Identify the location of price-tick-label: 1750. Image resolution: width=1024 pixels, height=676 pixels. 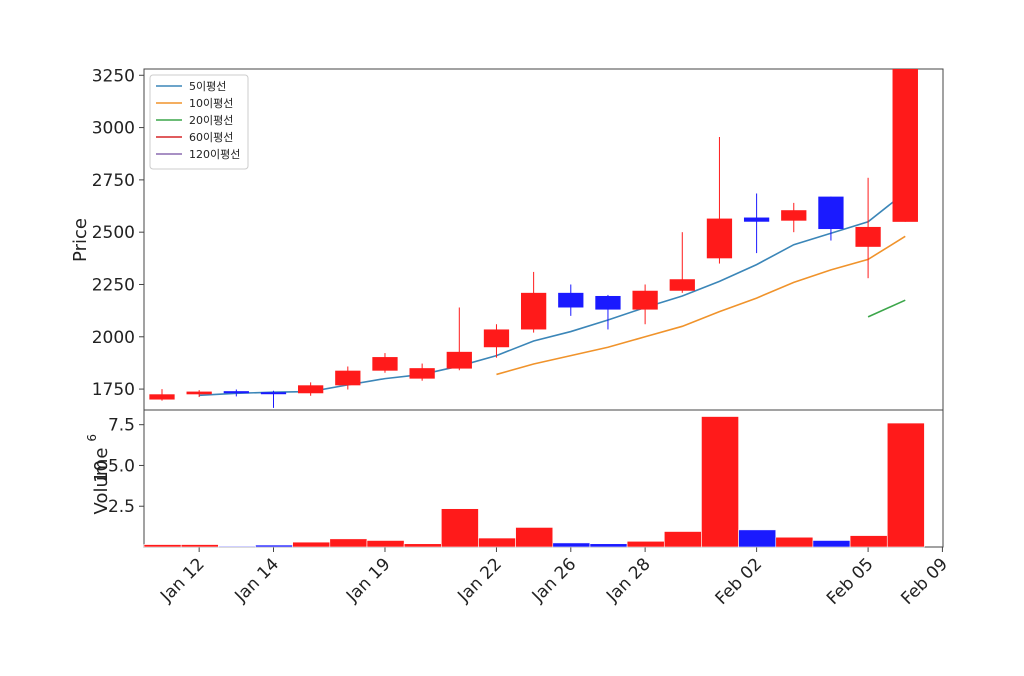
(113, 390).